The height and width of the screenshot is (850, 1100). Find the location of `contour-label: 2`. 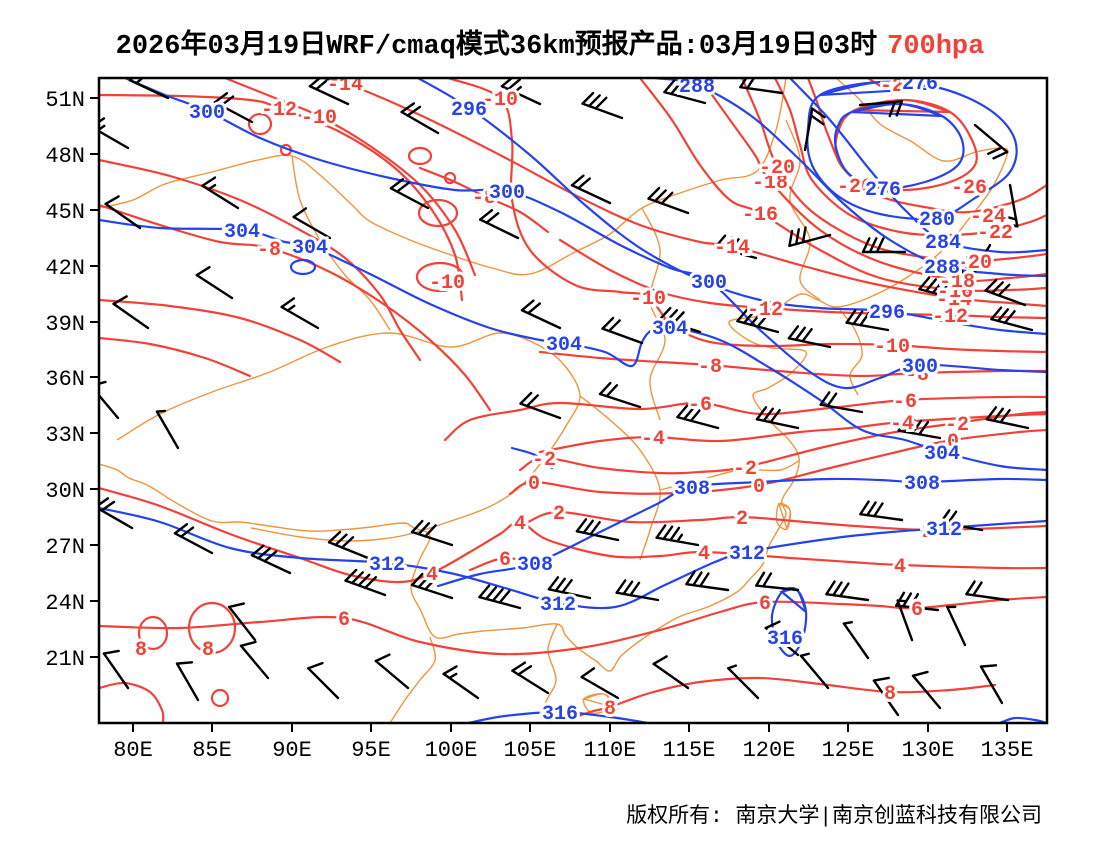

contour-label: 2 is located at coordinates (928, 532).